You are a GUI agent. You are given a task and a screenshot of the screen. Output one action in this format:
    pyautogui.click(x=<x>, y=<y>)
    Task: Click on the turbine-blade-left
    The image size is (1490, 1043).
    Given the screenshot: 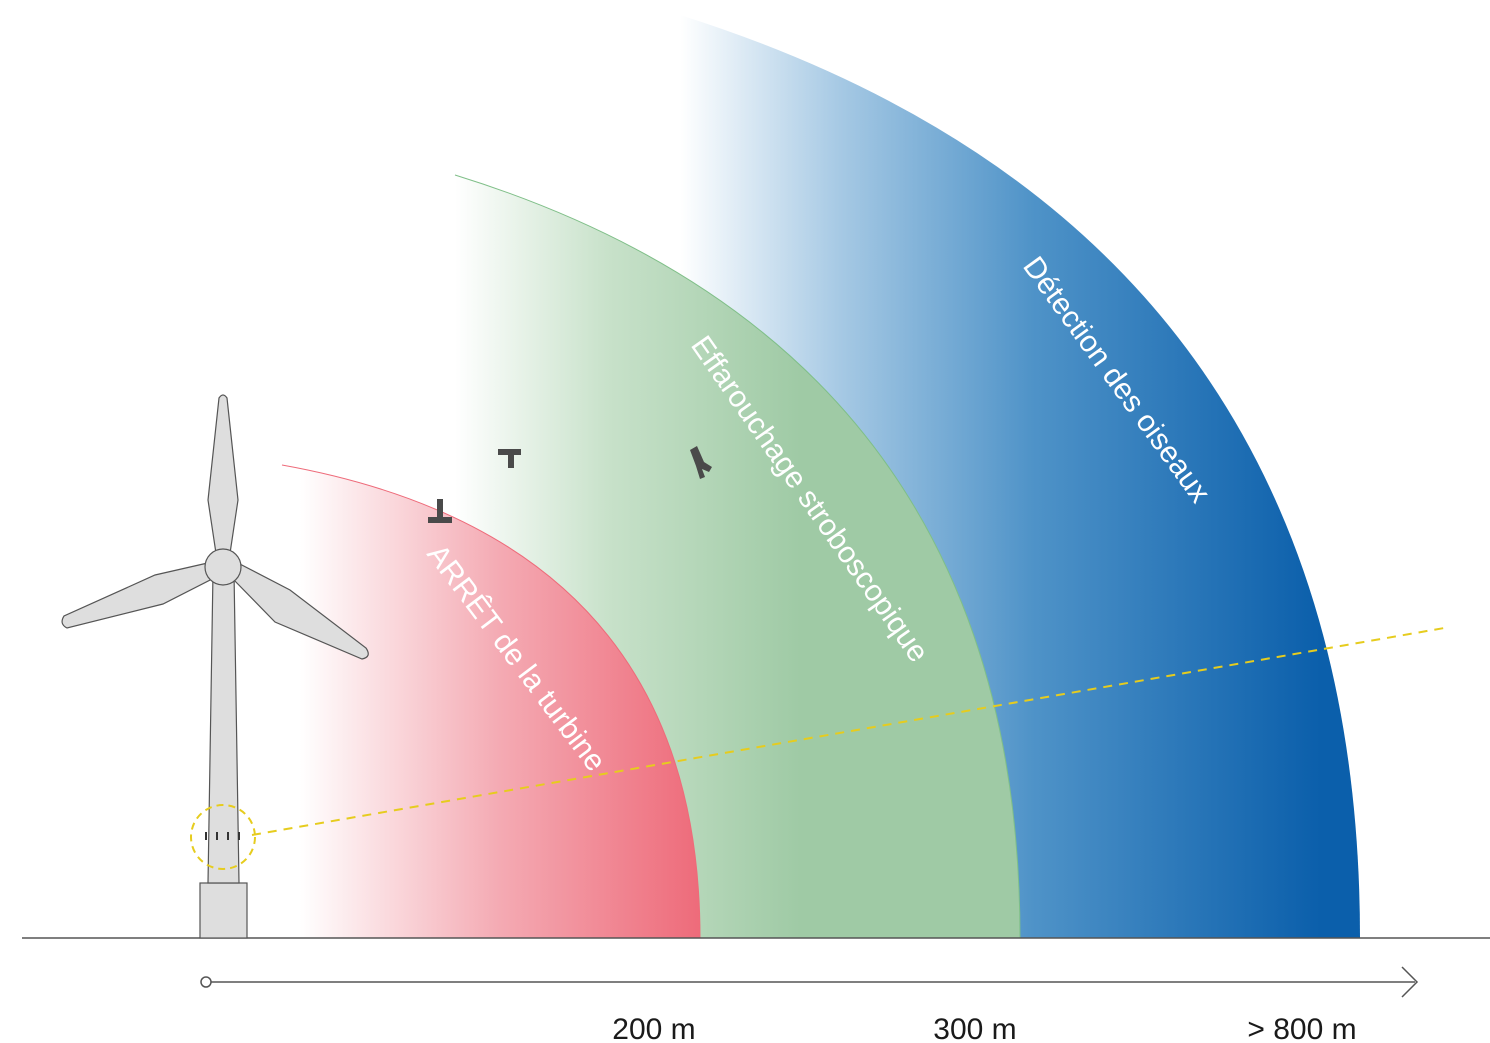 What is the action you would take?
    pyautogui.click(x=138, y=595)
    